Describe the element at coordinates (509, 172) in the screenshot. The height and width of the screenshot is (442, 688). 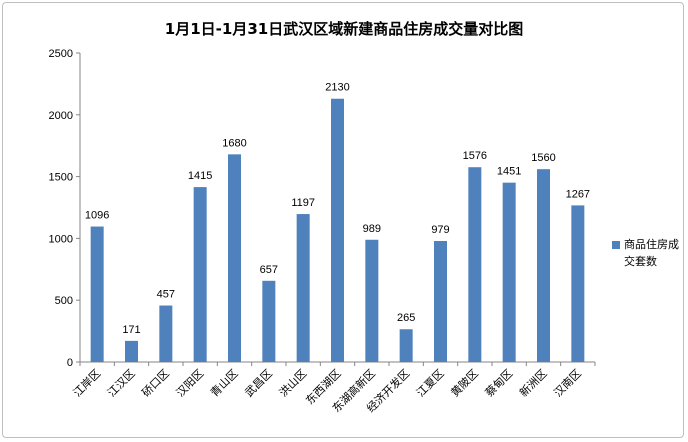
I see `data-label: 1451` at that location.